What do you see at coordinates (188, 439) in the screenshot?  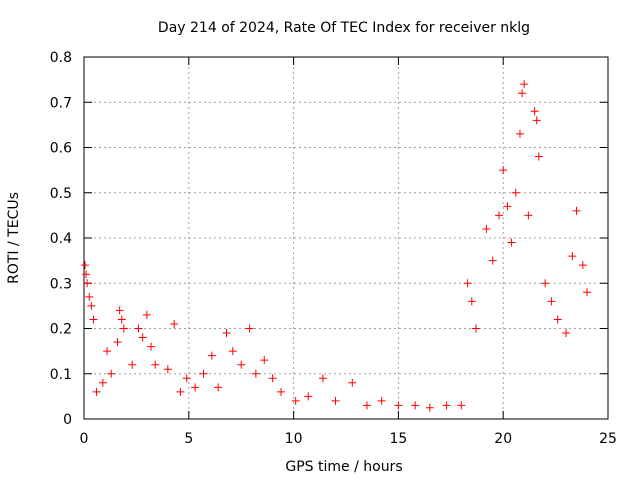 I see `x-tick-label: 5` at bounding box center [188, 439].